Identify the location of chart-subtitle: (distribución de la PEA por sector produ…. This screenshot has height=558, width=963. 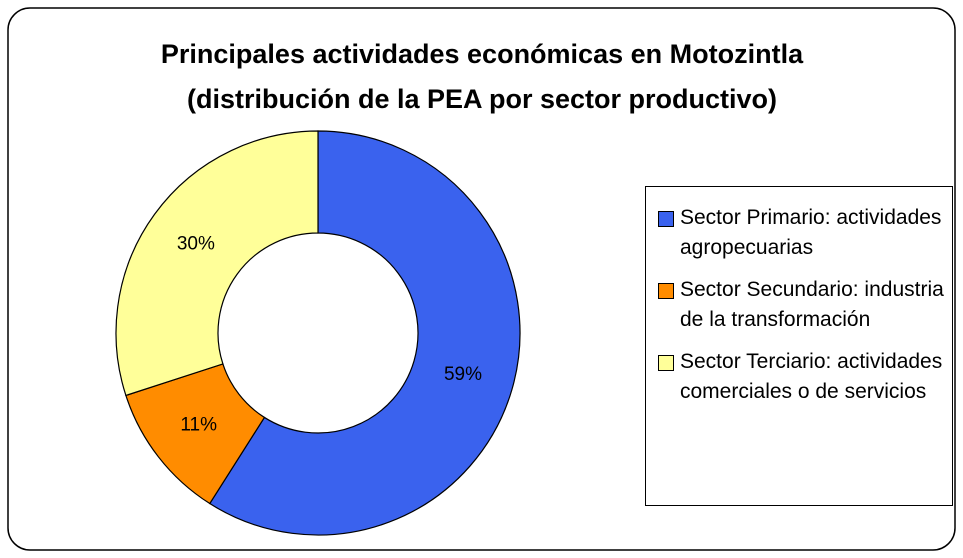
(482, 99).